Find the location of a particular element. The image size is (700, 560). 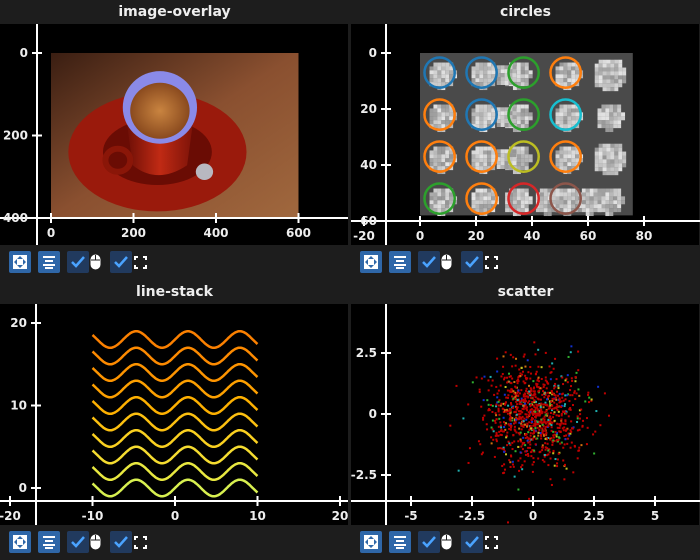

x-tick-label: -5 is located at coordinates (410, 516).